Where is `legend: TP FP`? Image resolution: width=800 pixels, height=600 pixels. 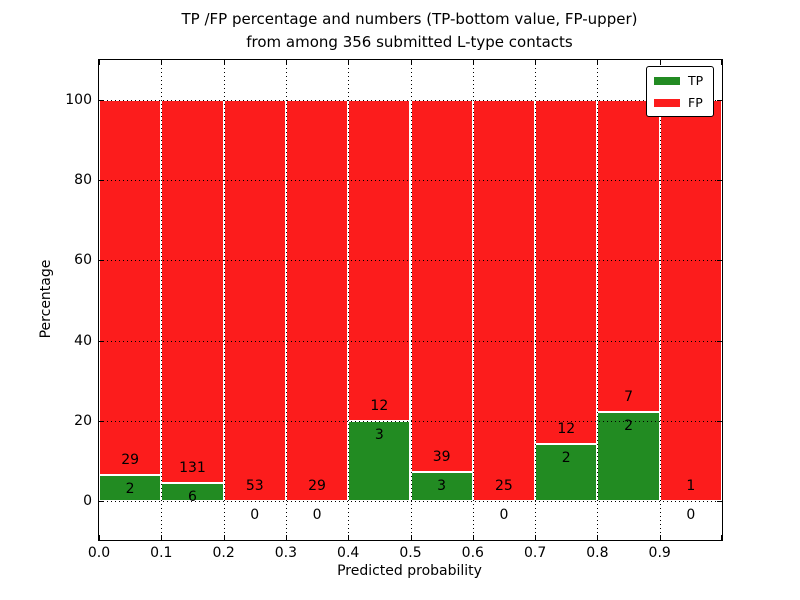 legend: TP FP is located at coordinates (680, 91).